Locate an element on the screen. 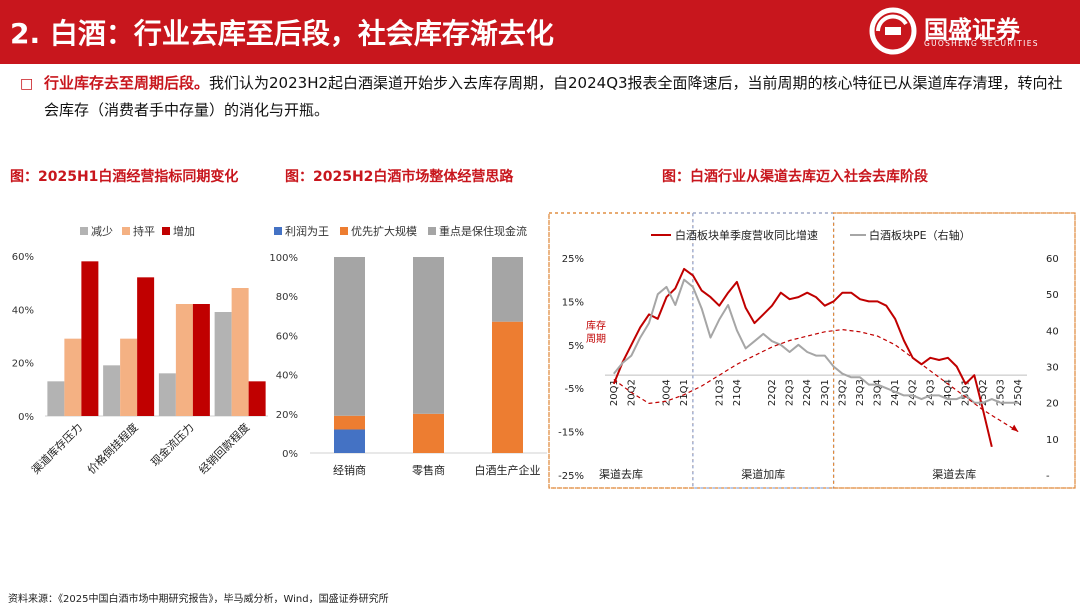 The width and height of the screenshot is (1080, 608). chart1-indicators-bar-chart: 减少 持平 增加 0% 20% 40% 60% 渠道库存压力 价格倒挂程度 现金流压力 经销回款程度 is located at coordinates (140, 350).